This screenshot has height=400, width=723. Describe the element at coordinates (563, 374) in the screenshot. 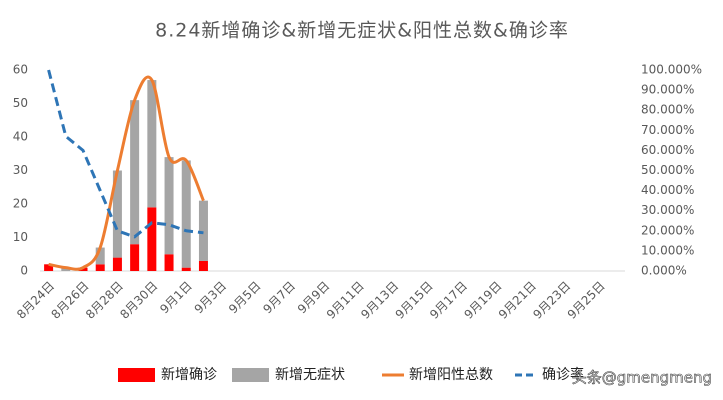

I see `legend-label: 确诊率` at that location.